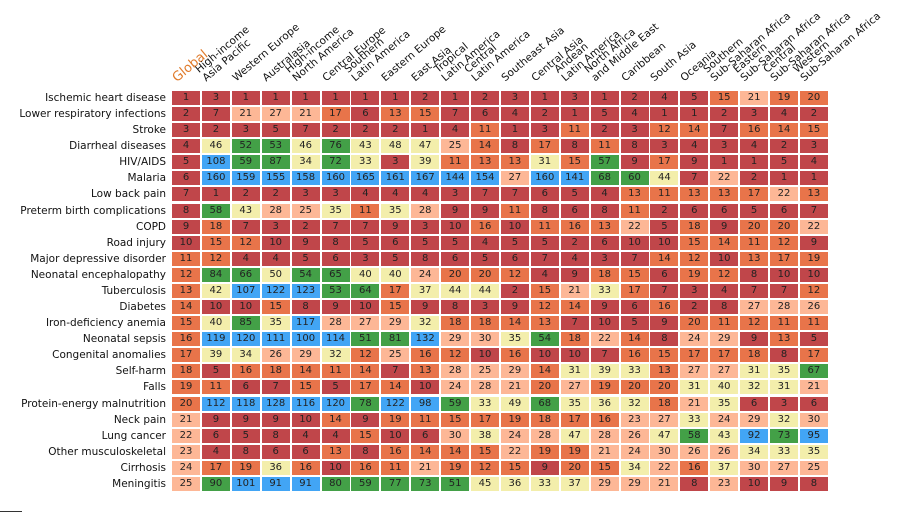  Describe the element at coordinates (245, 403) in the screenshot. I see `heatmap-cell: 118` at that location.